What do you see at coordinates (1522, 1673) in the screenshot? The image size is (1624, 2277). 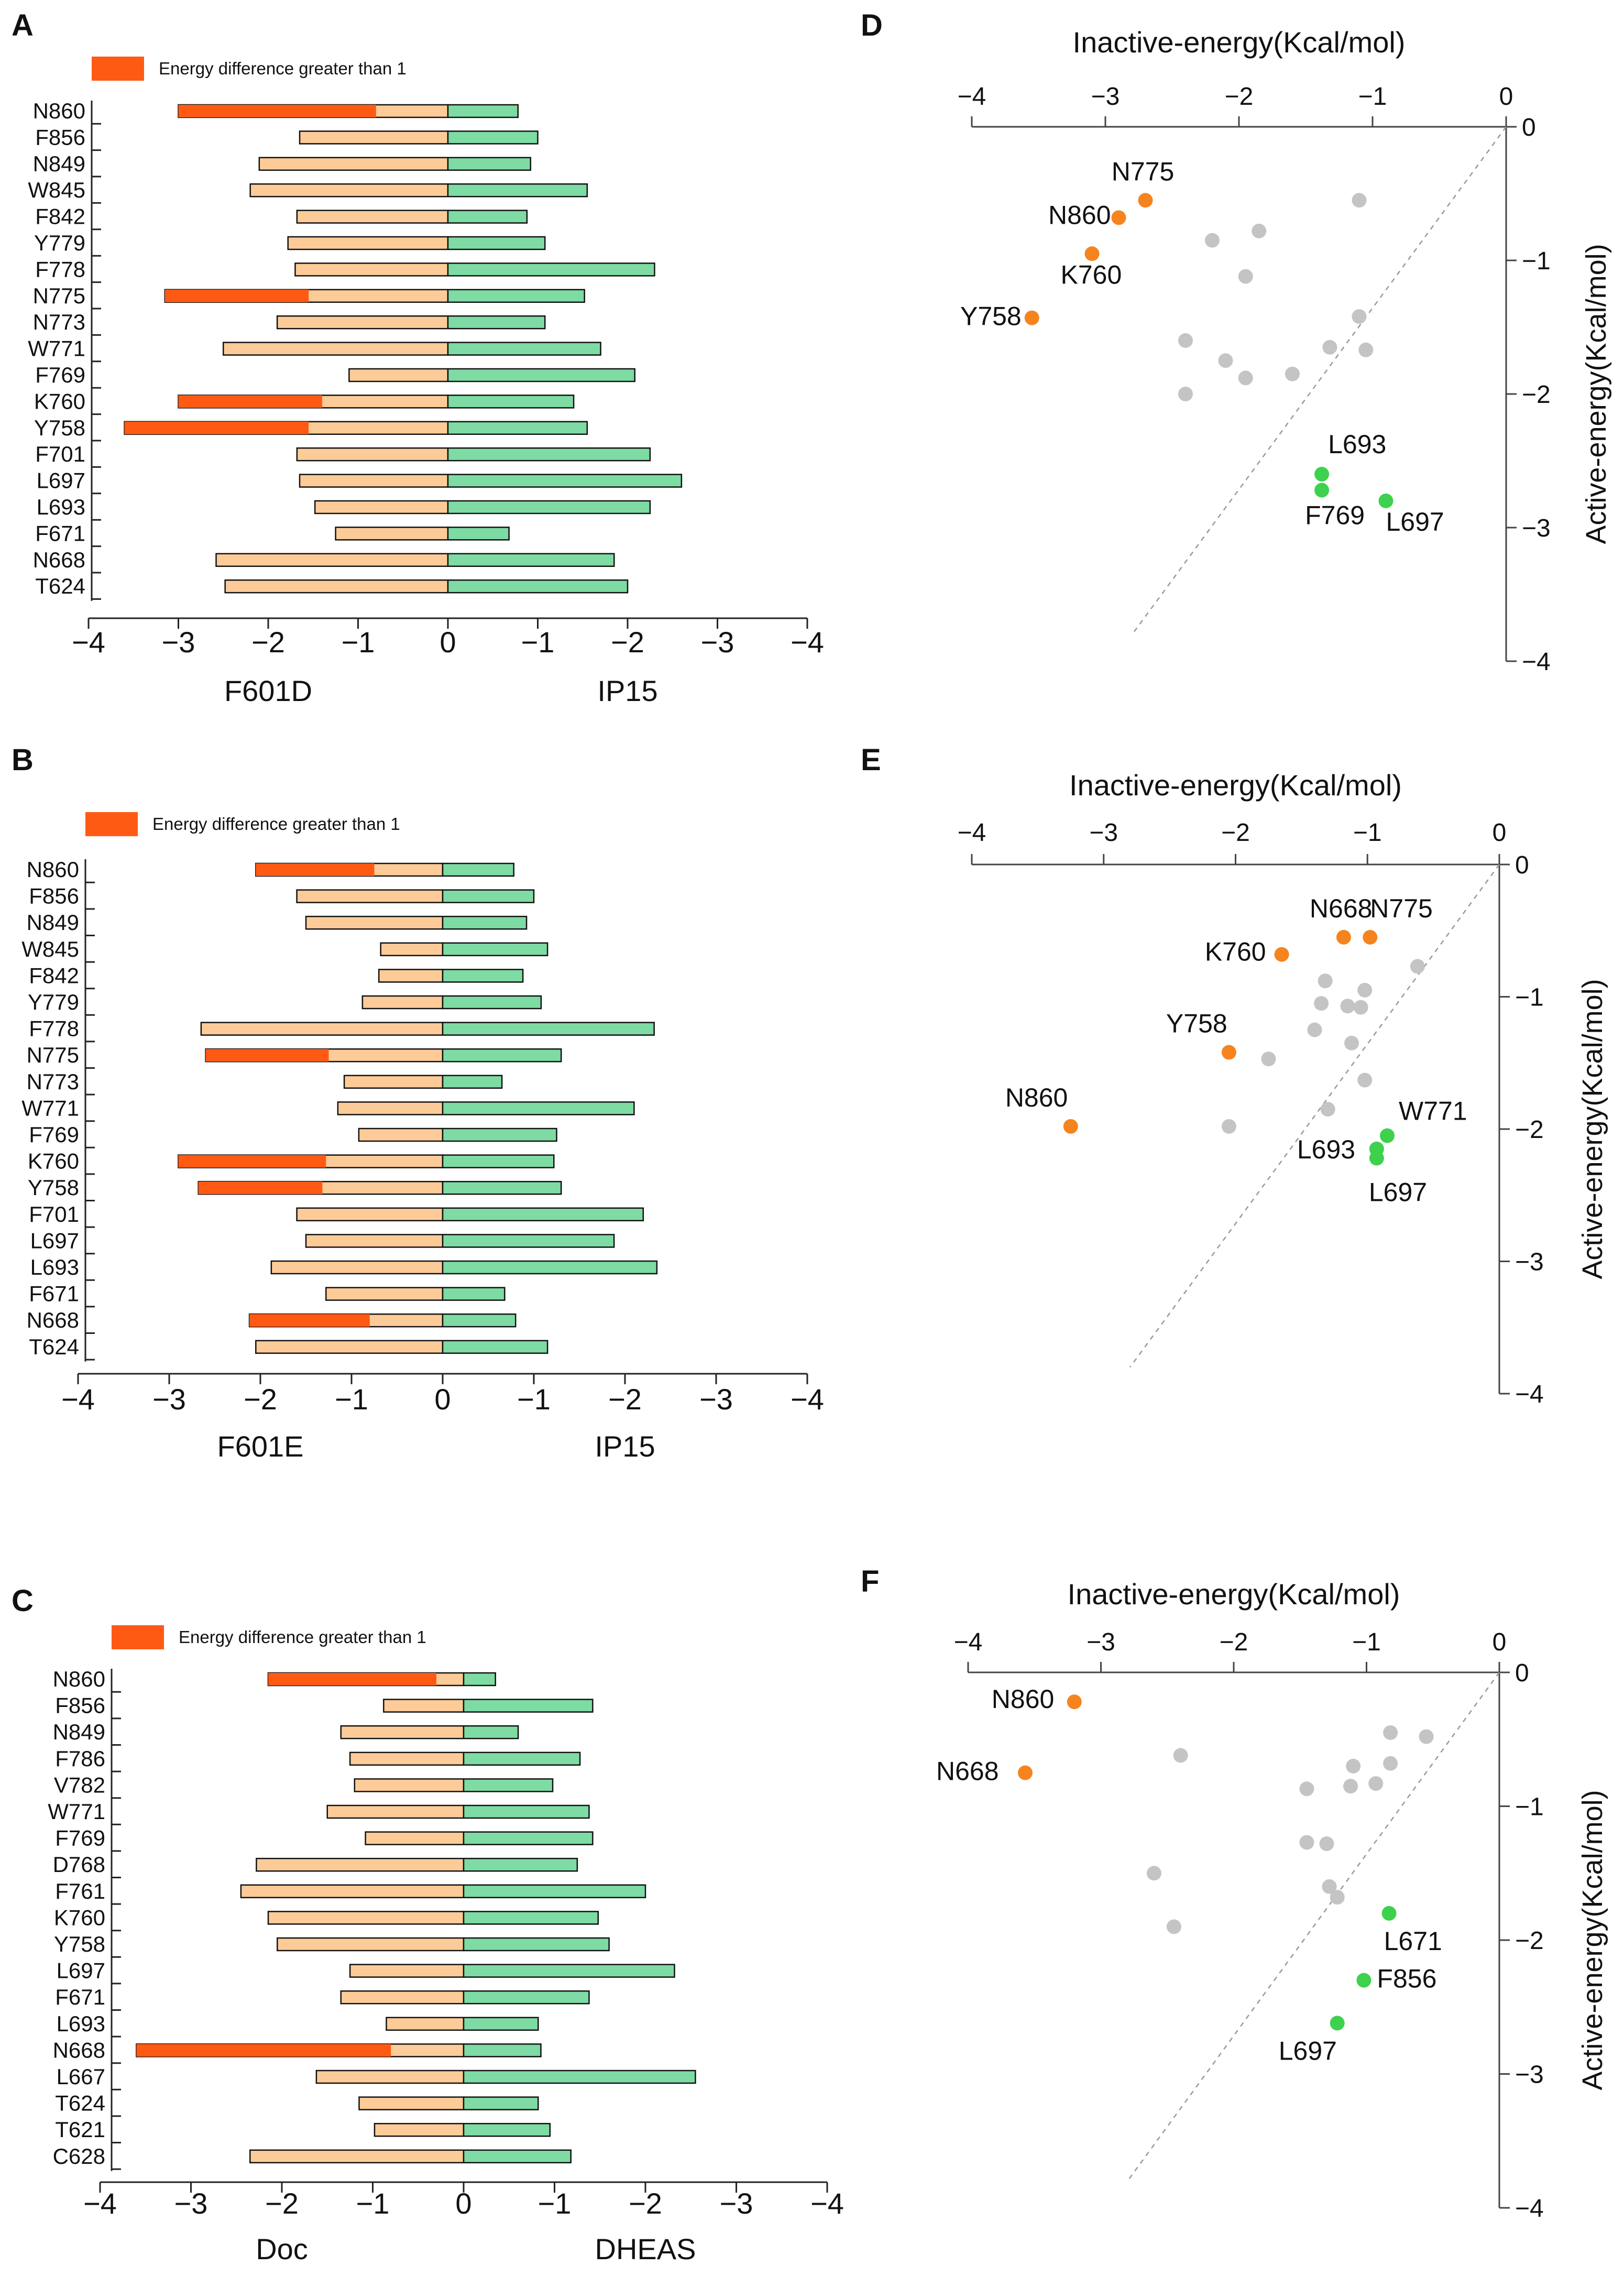 I see `y-tick-label: 0` at bounding box center [1522, 1673].